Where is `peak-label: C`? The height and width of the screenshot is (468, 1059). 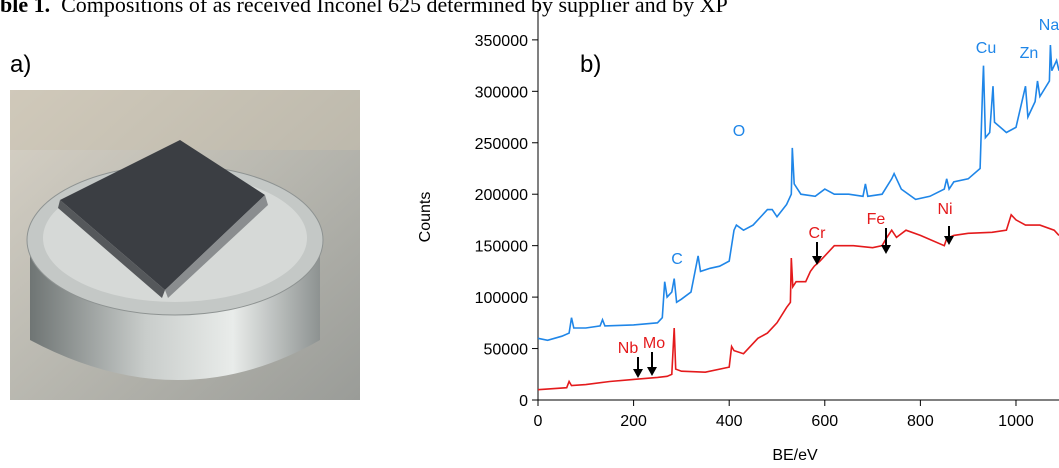 peak-label: C is located at coordinates (677, 259).